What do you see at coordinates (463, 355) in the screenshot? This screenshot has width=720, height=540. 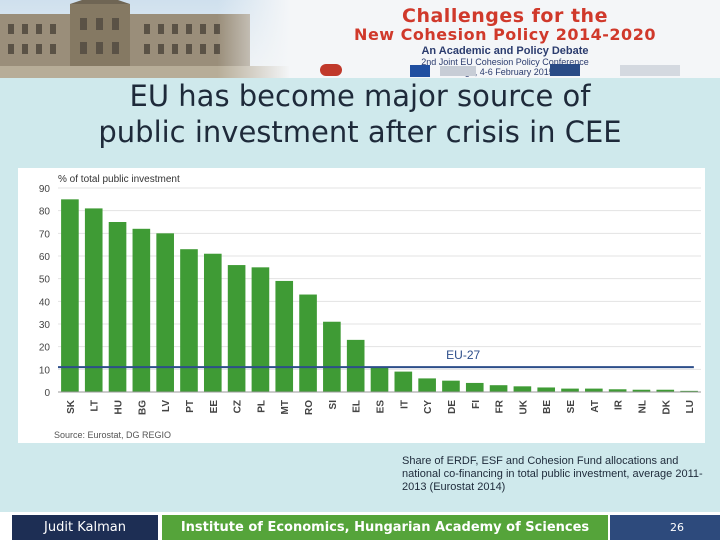 I see `reference-line-label: EU-27` at bounding box center [463, 355].